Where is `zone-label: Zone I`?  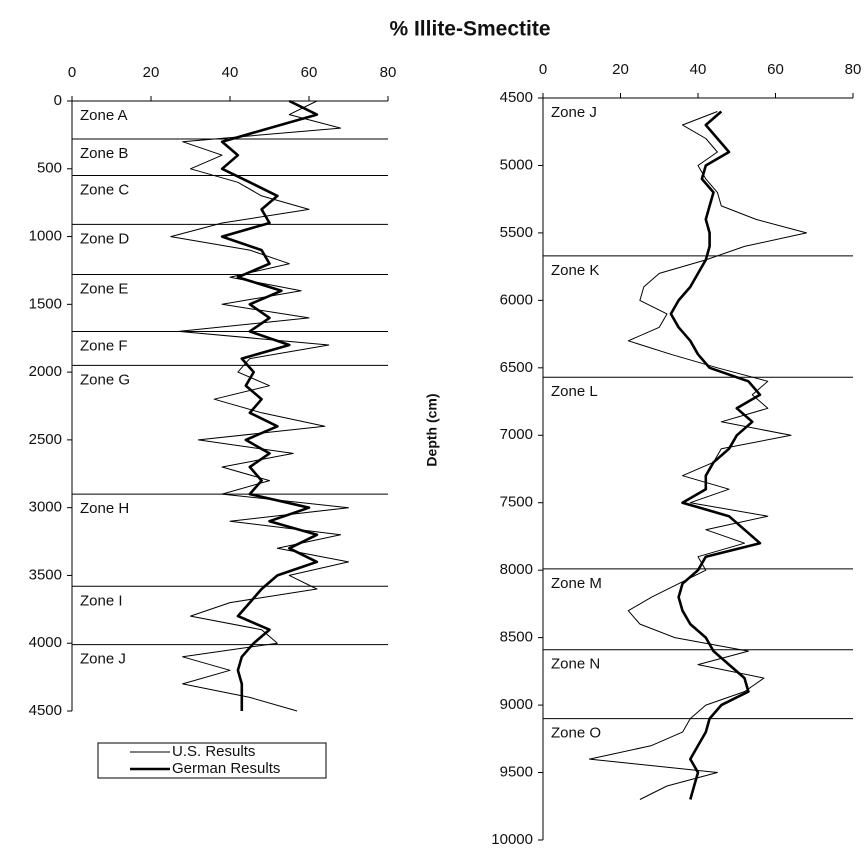
zone-label: Zone I is located at coordinates (101, 600).